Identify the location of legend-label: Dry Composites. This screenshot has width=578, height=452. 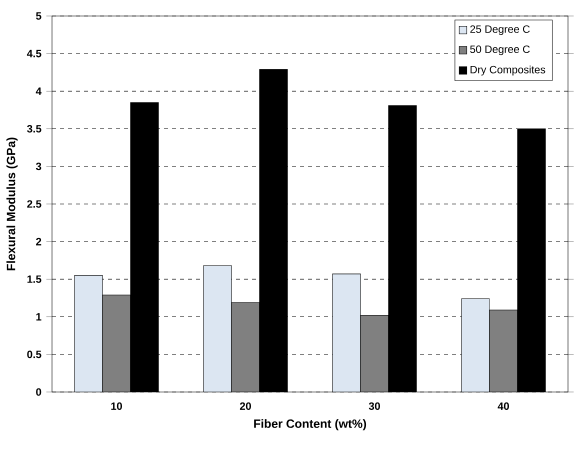
(508, 71).